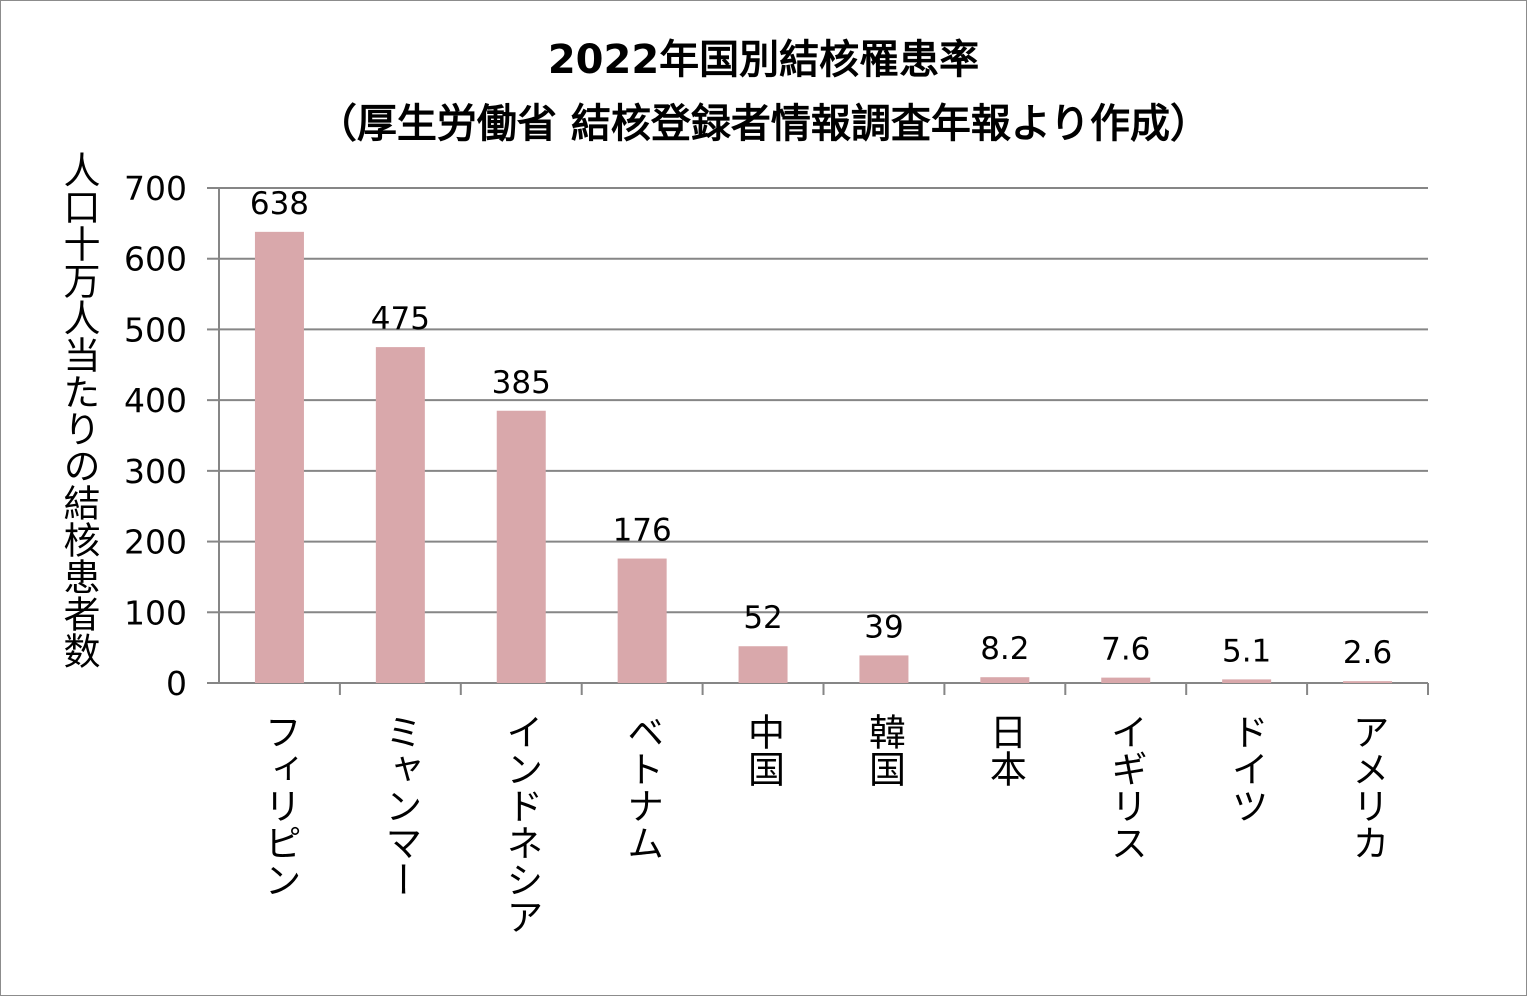  Describe the element at coordinates (1367, 653) in the screenshot. I see `data-label: 2.6` at that location.